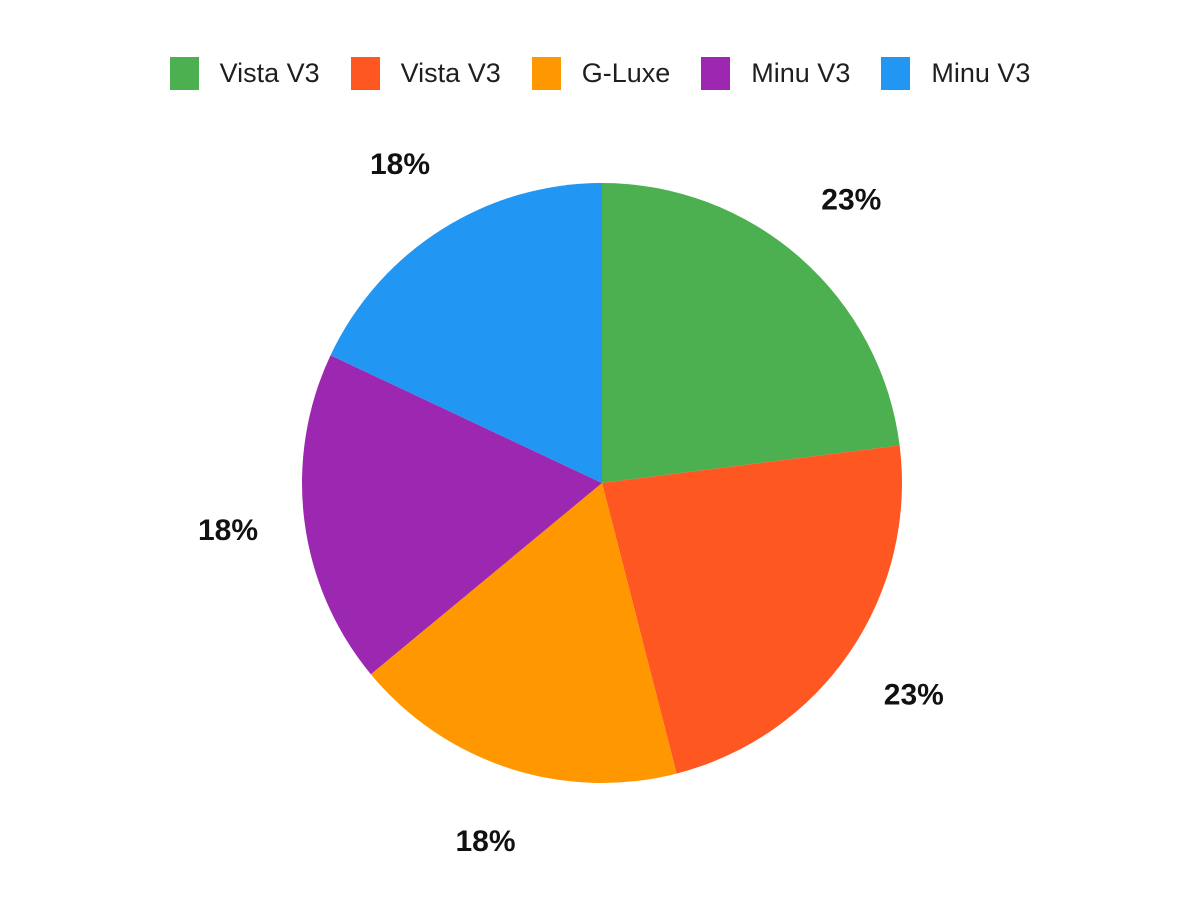  I want to click on legend-item-2: G-Luxe, so click(601, 73).